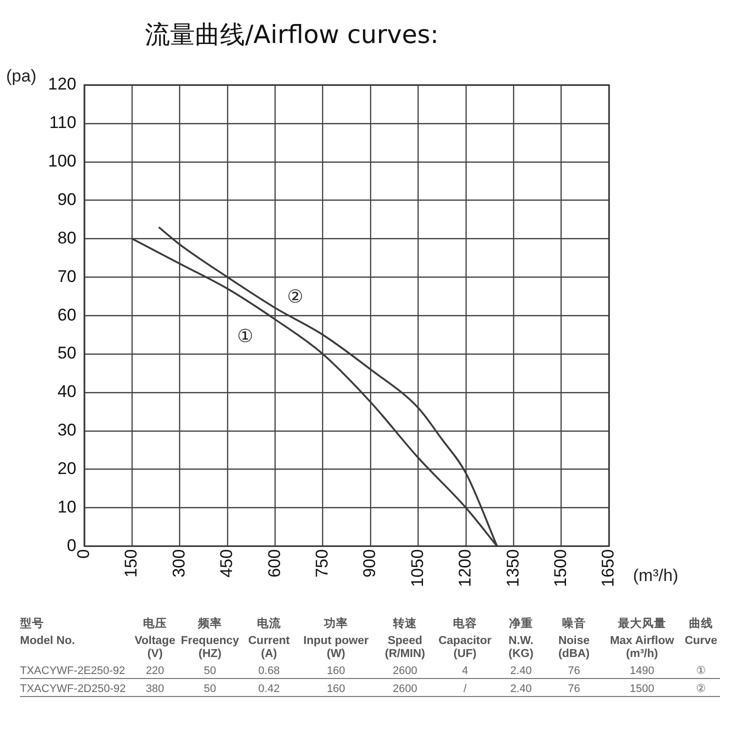 This screenshot has width=750, height=733. Describe the element at coordinates (269, 624) in the screenshot. I see `text: 电流` at that location.